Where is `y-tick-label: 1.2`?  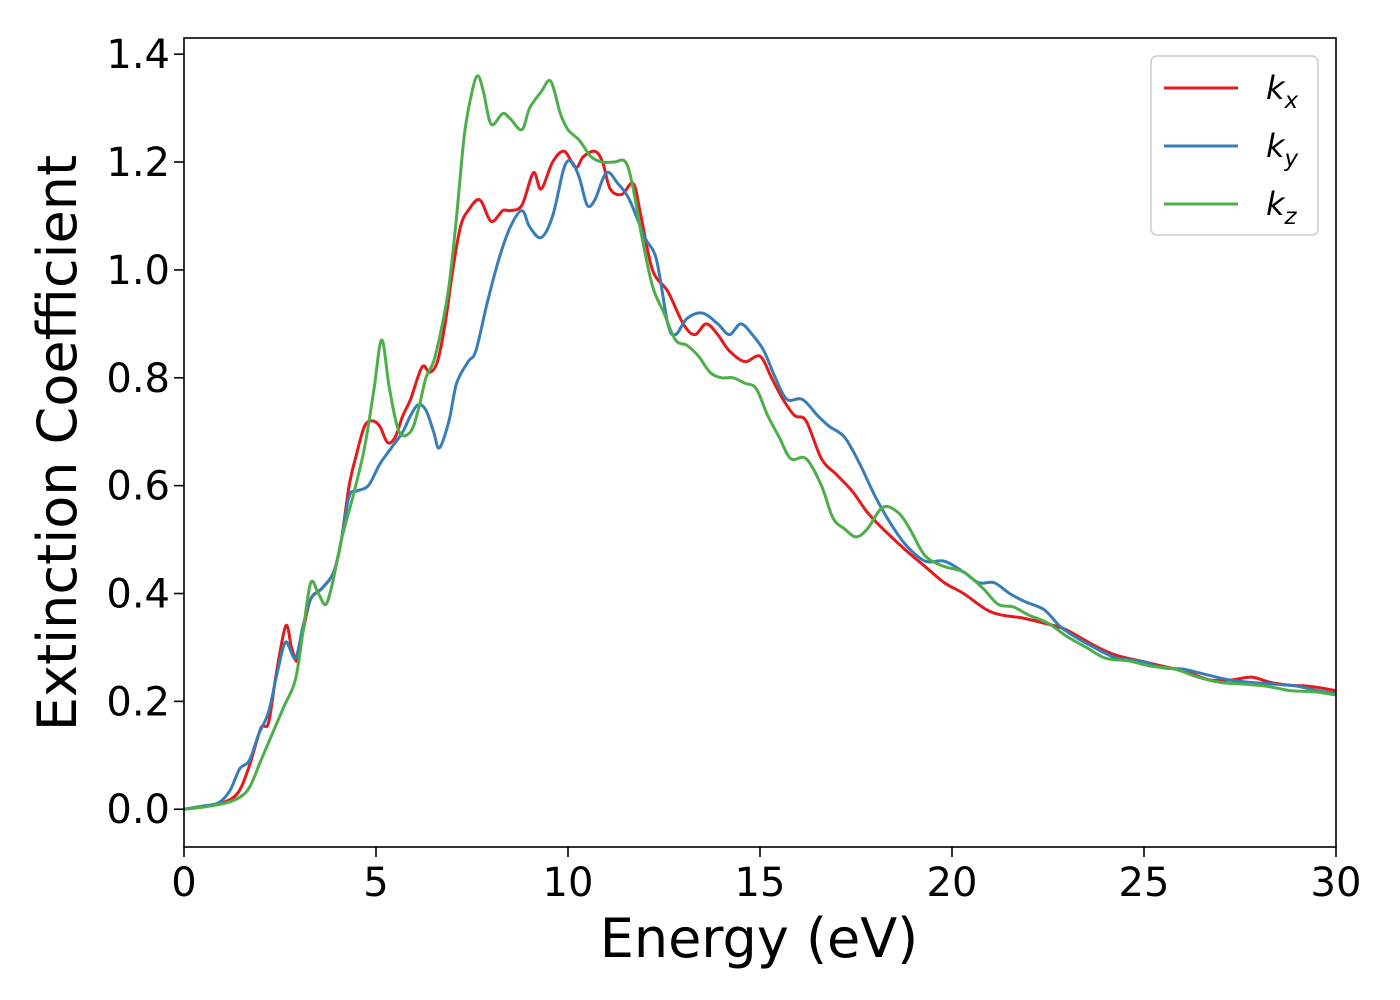 y-tick-label: 1.2 is located at coordinates (138, 163).